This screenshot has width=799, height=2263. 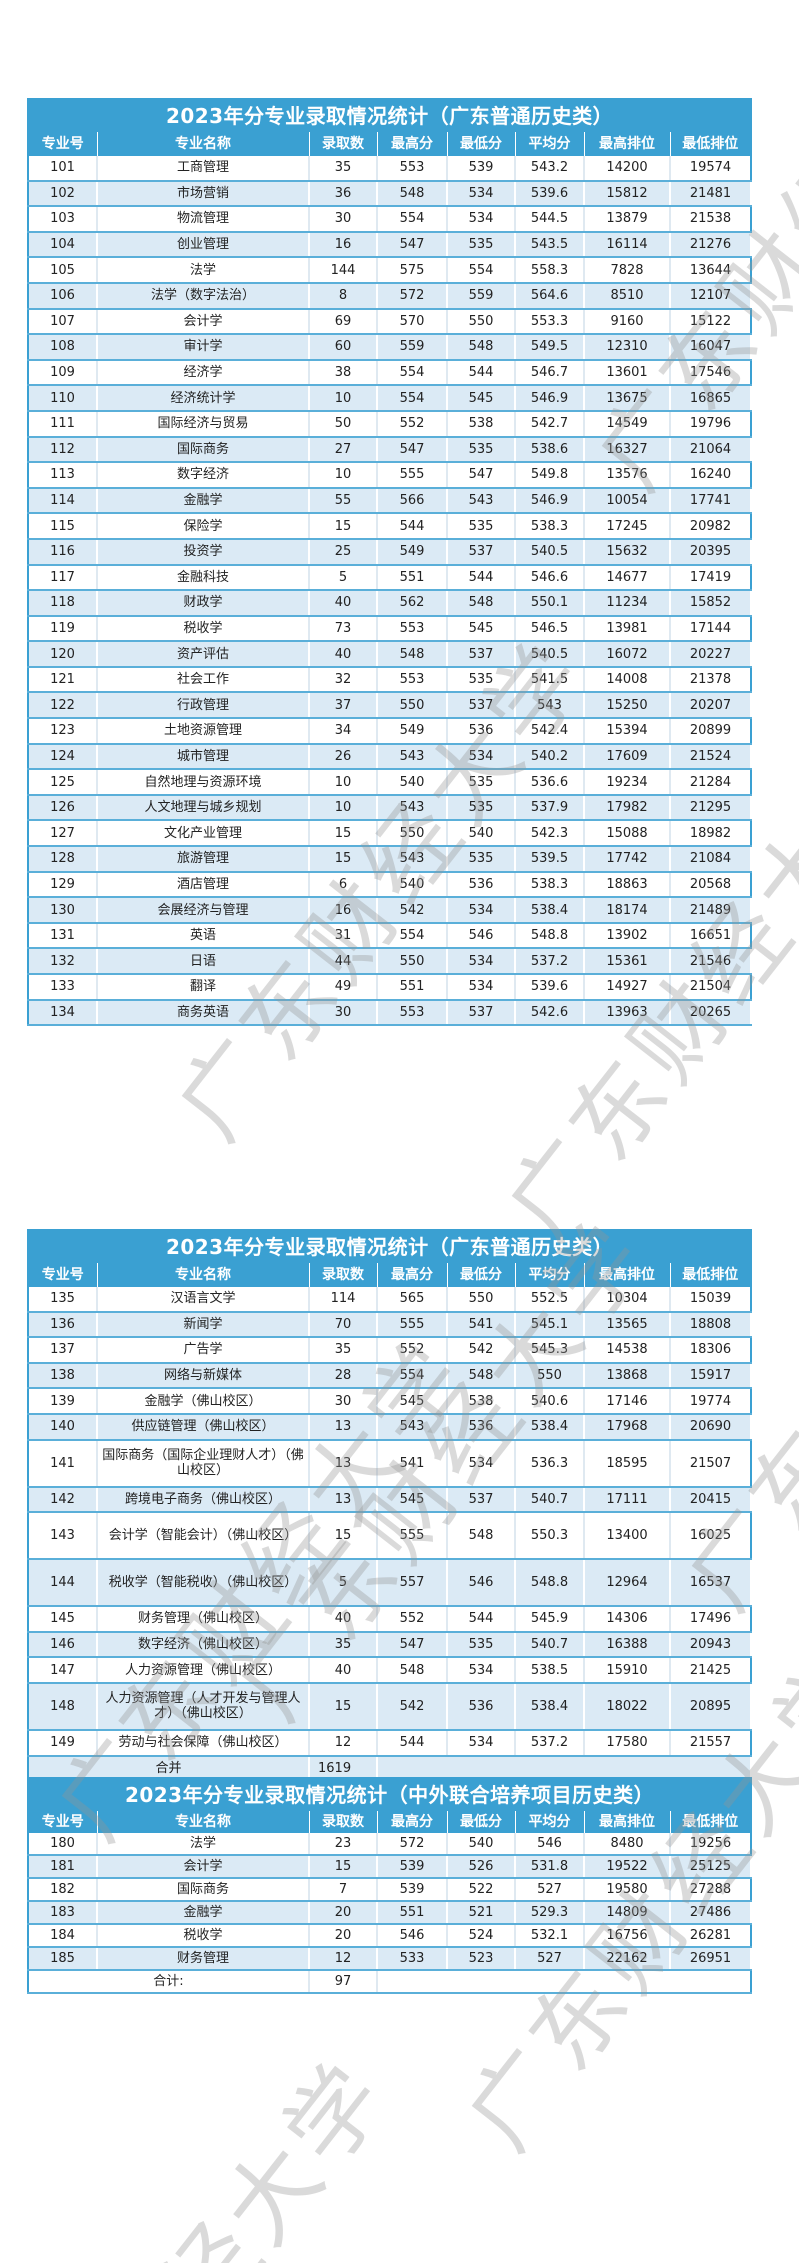 What do you see at coordinates (711, 1583) in the screenshot?
I see `cell-lowest-rank: 16537` at bounding box center [711, 1583].